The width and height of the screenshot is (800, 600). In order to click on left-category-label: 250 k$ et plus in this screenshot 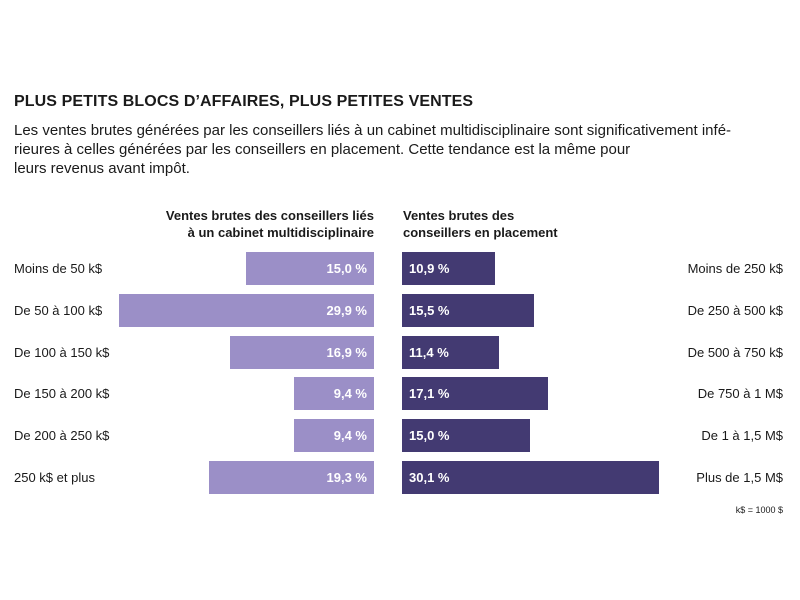, I will do `click(54, 477)`.